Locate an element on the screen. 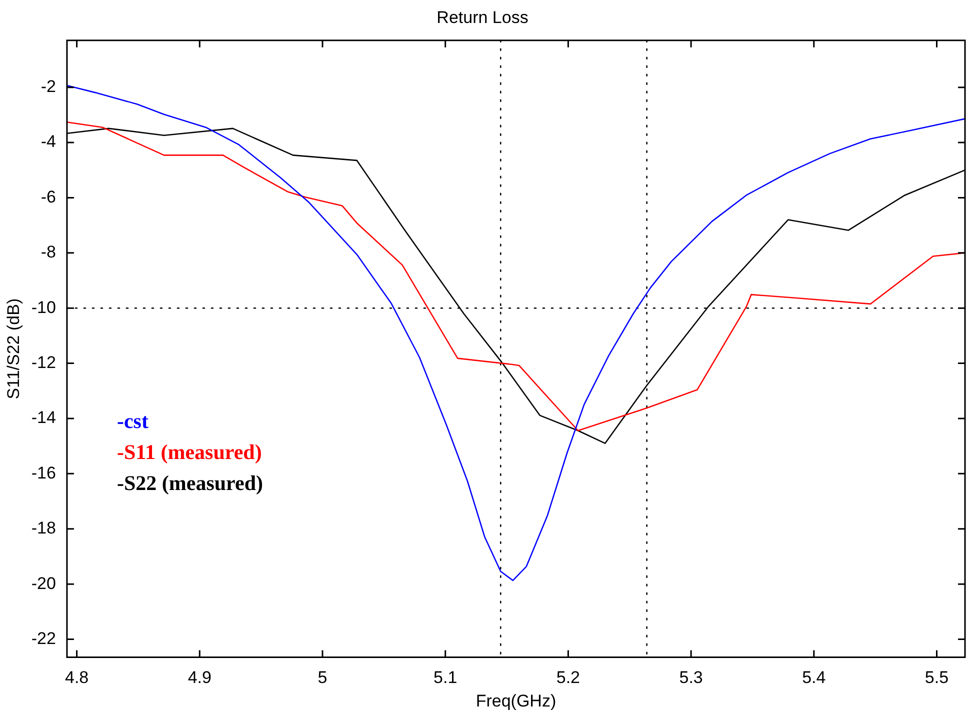 This screenshot has width=969, height=716. chart-title: Return Loss is located at coordinates (482, 17).